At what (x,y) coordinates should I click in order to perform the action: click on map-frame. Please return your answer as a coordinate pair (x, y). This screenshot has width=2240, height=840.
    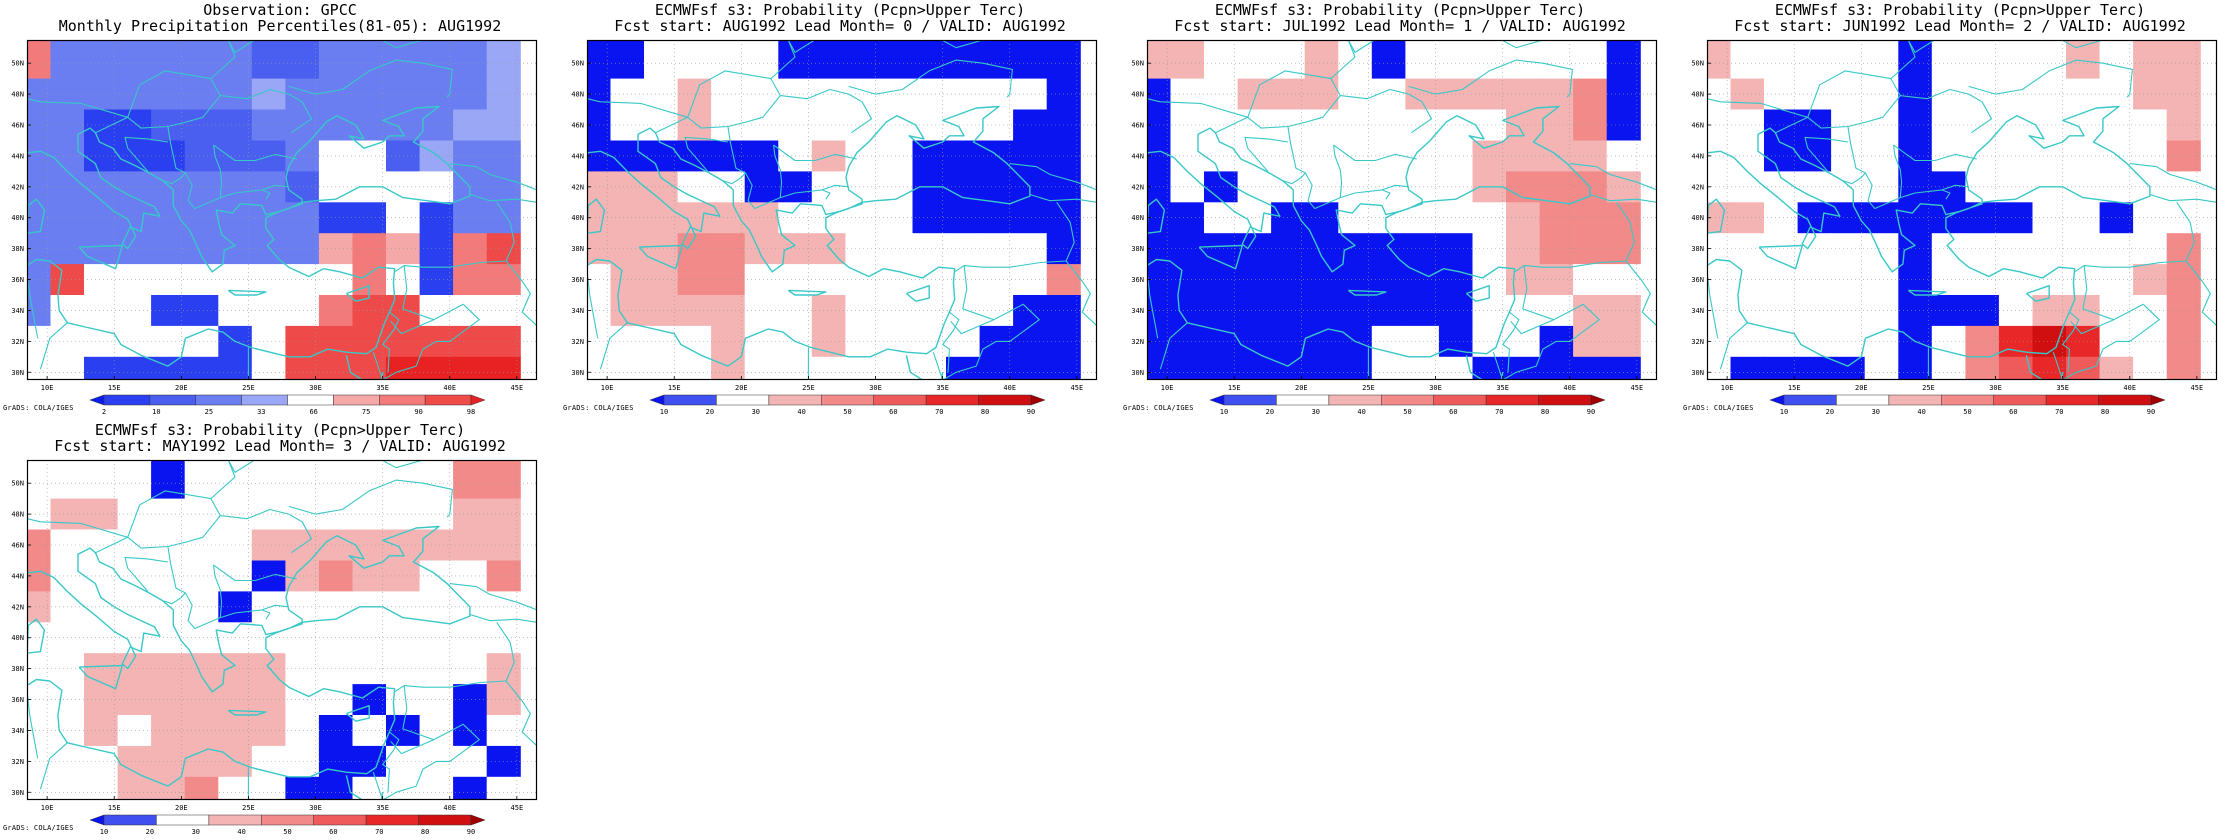
    Looking at the image, I should click on (1962, 210).